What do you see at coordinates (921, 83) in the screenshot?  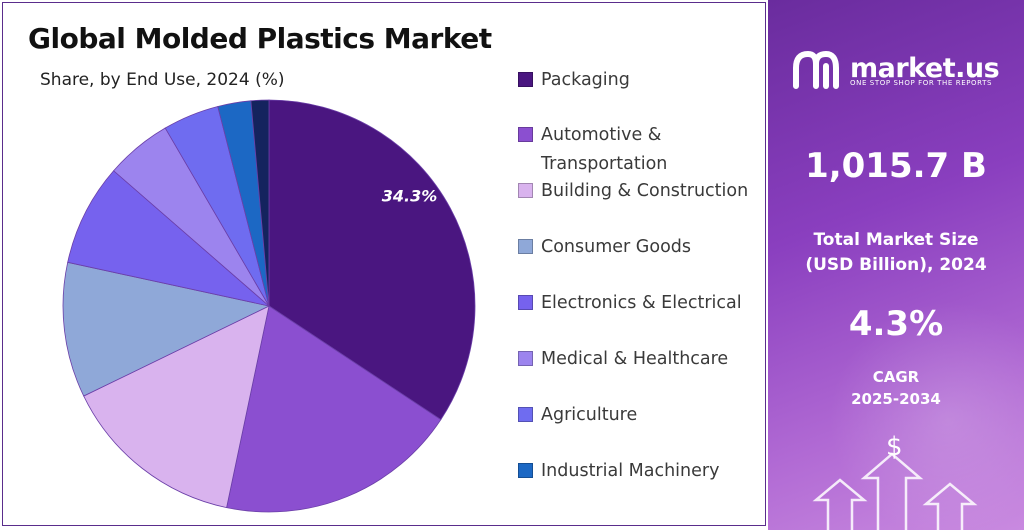 I see `brand-tagline: ONE STOP SHOP FOR THE REPORTS` at bounding box center [921, 83].